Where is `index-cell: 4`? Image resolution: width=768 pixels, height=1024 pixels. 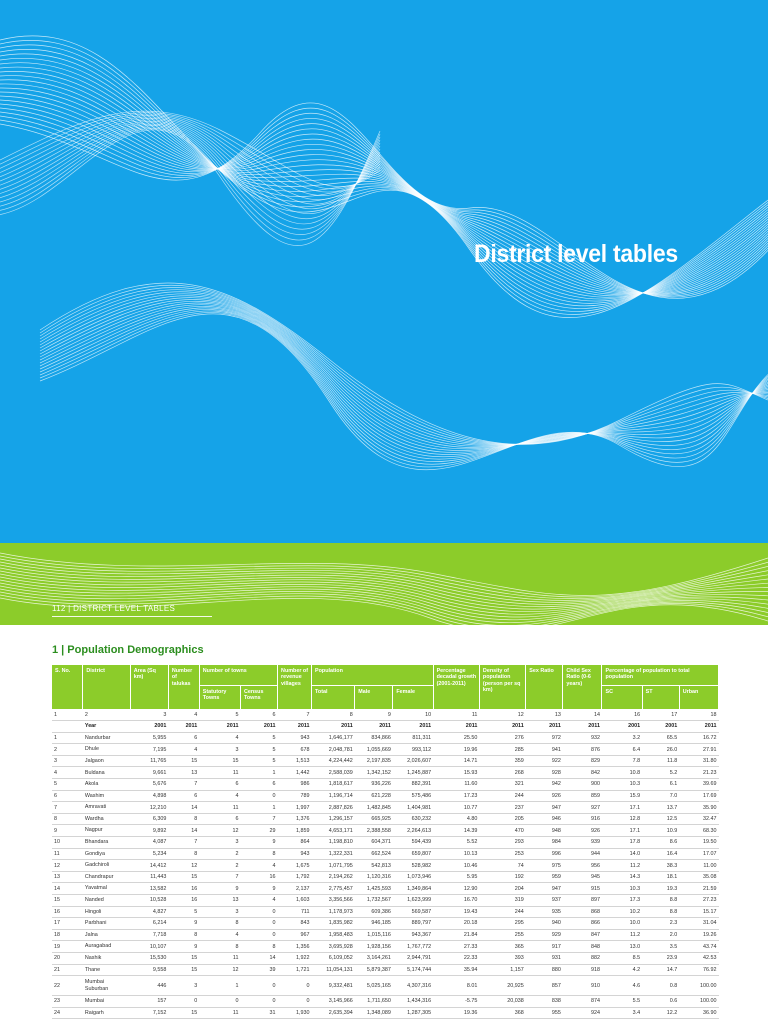 index-cell: 4 is located at coordinates (184, 715).